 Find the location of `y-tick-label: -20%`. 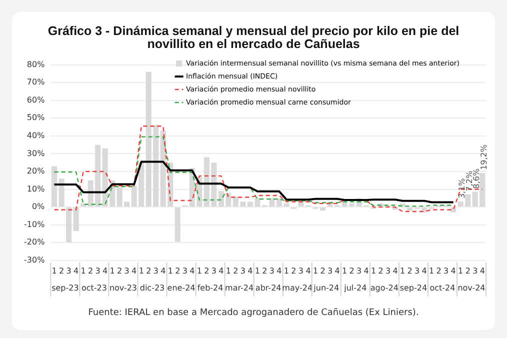

y-tick-label: -20% is located at coordinates (35, 242).